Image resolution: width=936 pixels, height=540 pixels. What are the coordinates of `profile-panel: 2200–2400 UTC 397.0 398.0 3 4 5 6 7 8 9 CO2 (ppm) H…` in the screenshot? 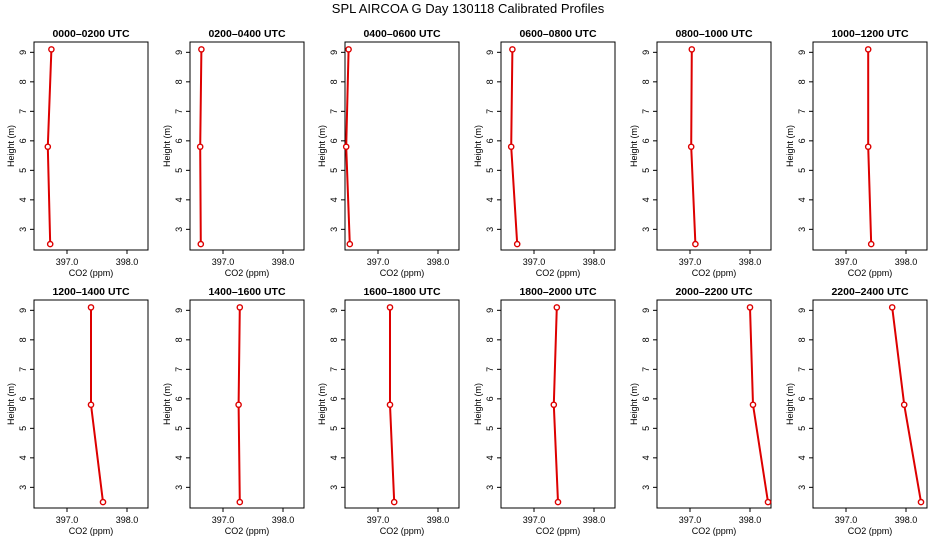 It's located at (856, 411).